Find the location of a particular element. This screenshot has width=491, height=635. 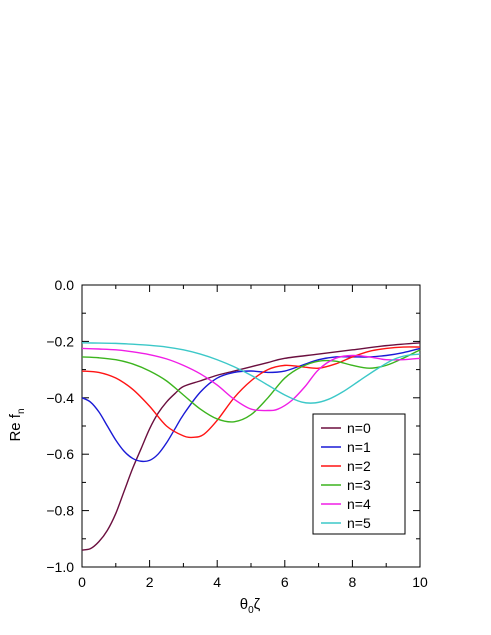

legend-label: n=3 is located at coordinates (359, 485).